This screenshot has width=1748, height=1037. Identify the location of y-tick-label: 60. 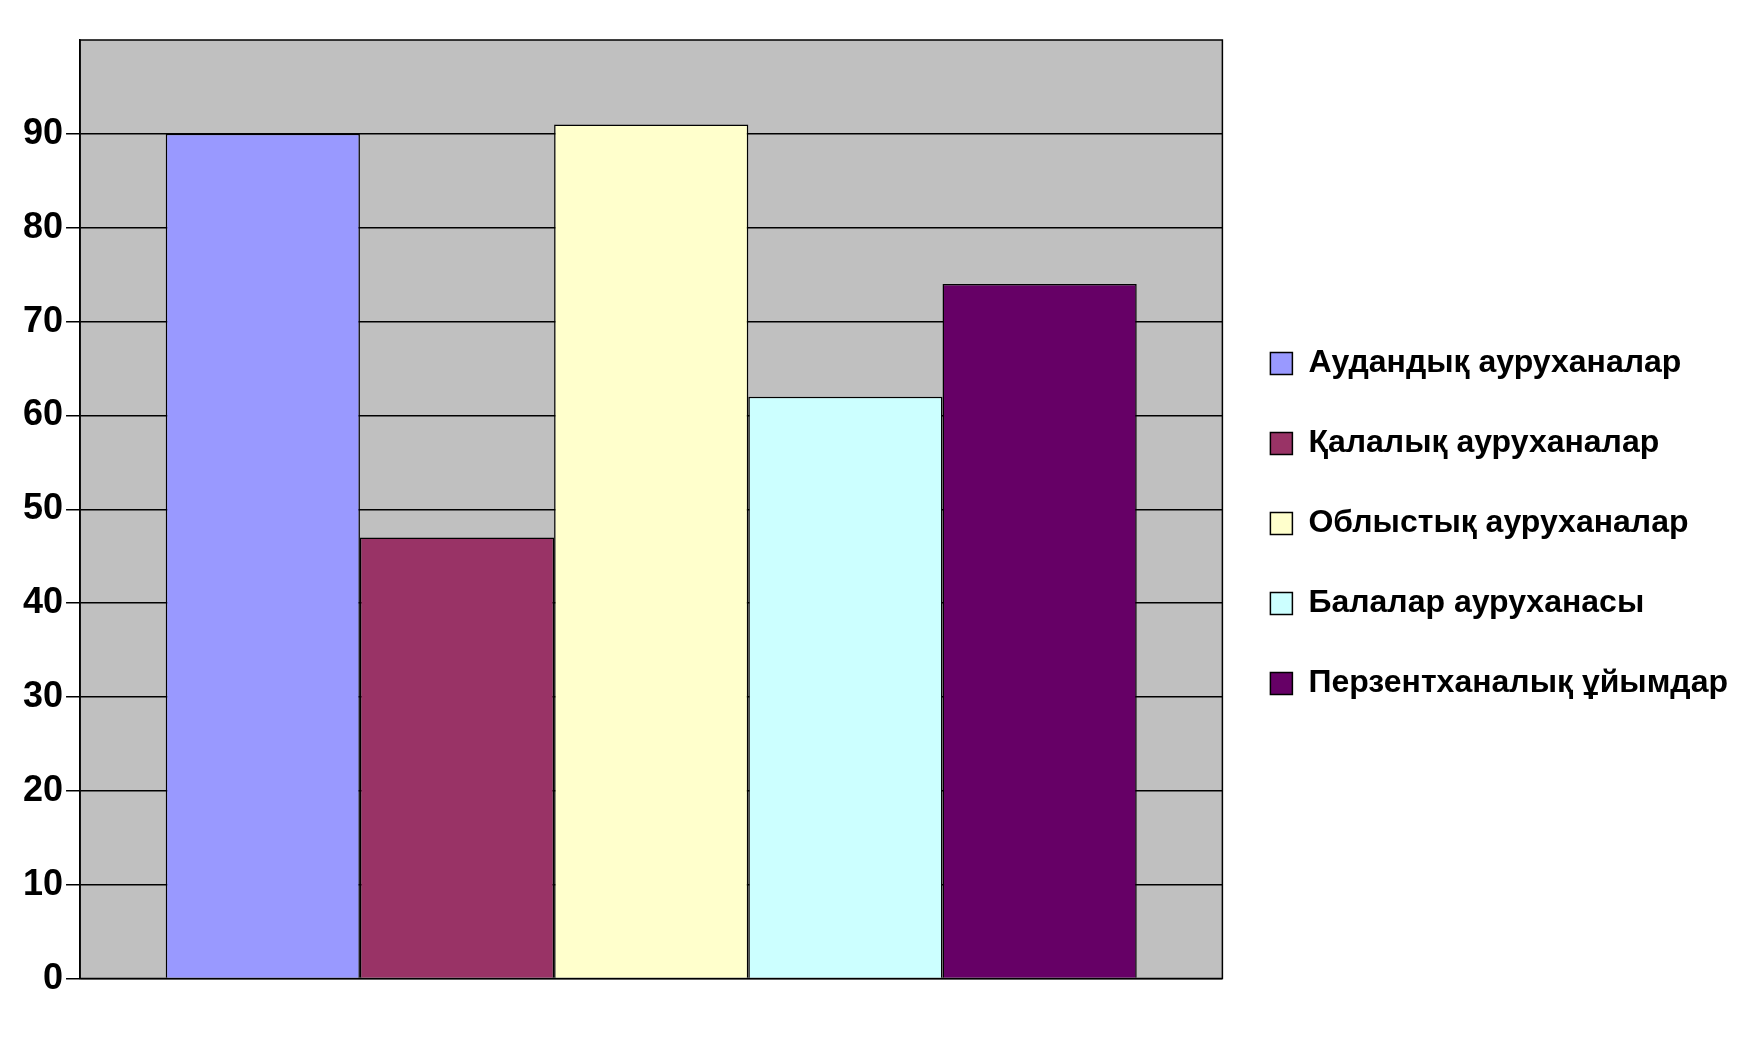
(43, 413).